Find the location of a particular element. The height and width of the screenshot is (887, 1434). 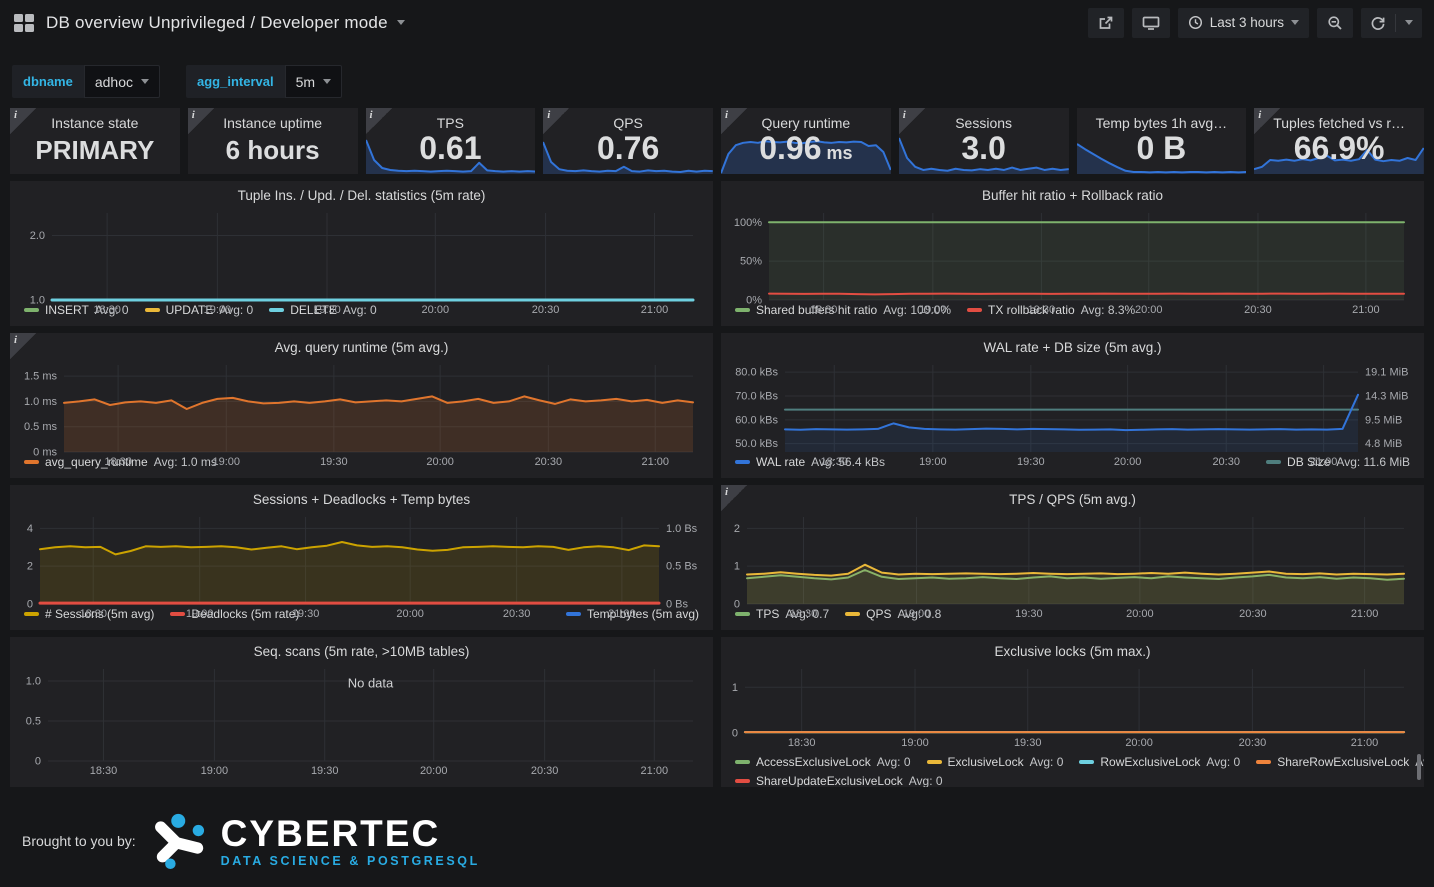

legend-avg: Avg: 11.6 MiB is located at coordinates (1373, 461).